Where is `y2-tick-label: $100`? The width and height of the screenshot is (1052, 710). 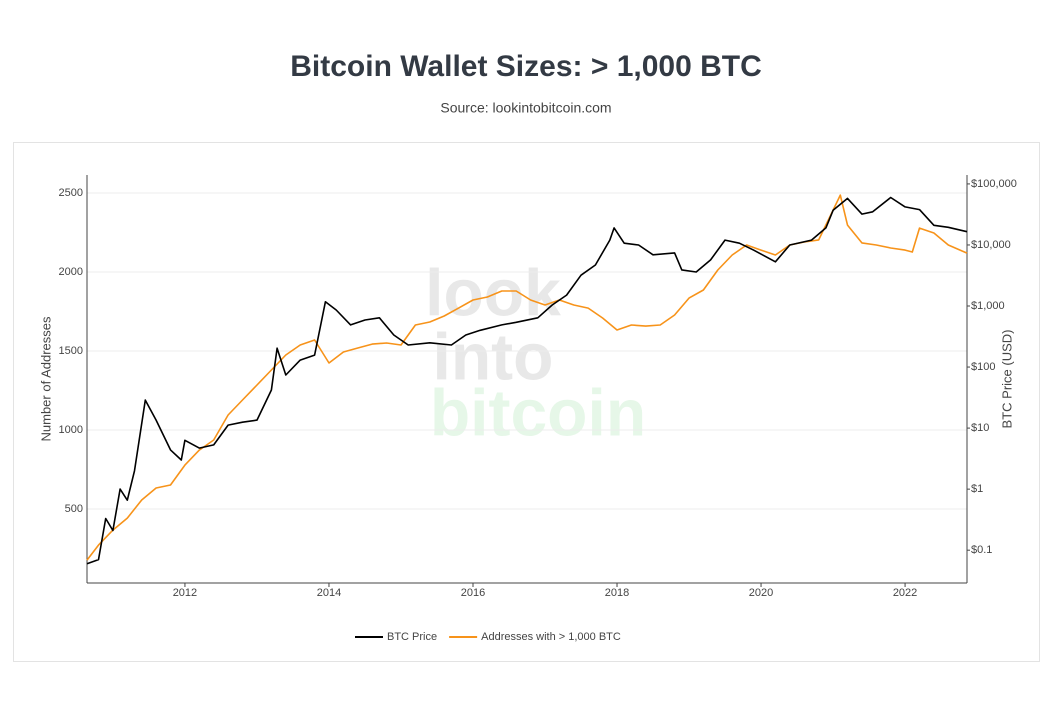
y2-tick-label: $100 is located at coordinates (983, 367).